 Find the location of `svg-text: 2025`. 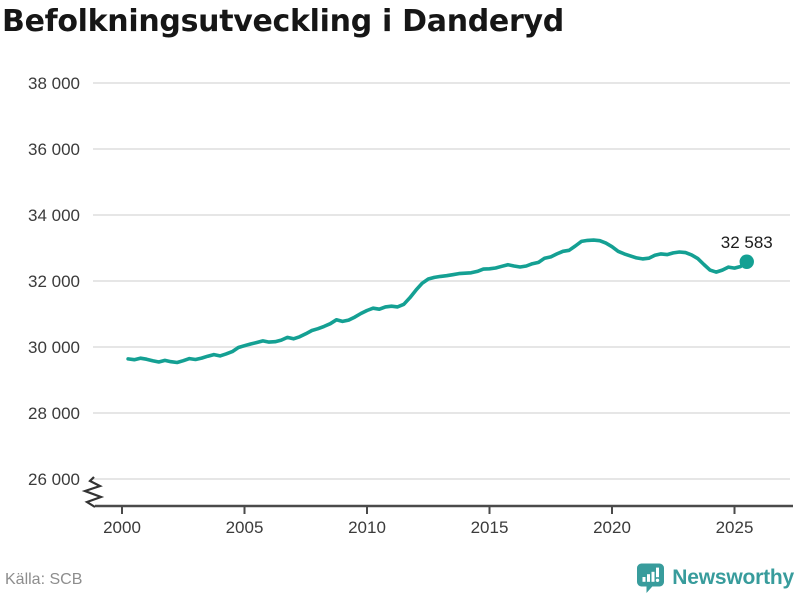

svg-text: 2025 is located at coordinates (735, 527).